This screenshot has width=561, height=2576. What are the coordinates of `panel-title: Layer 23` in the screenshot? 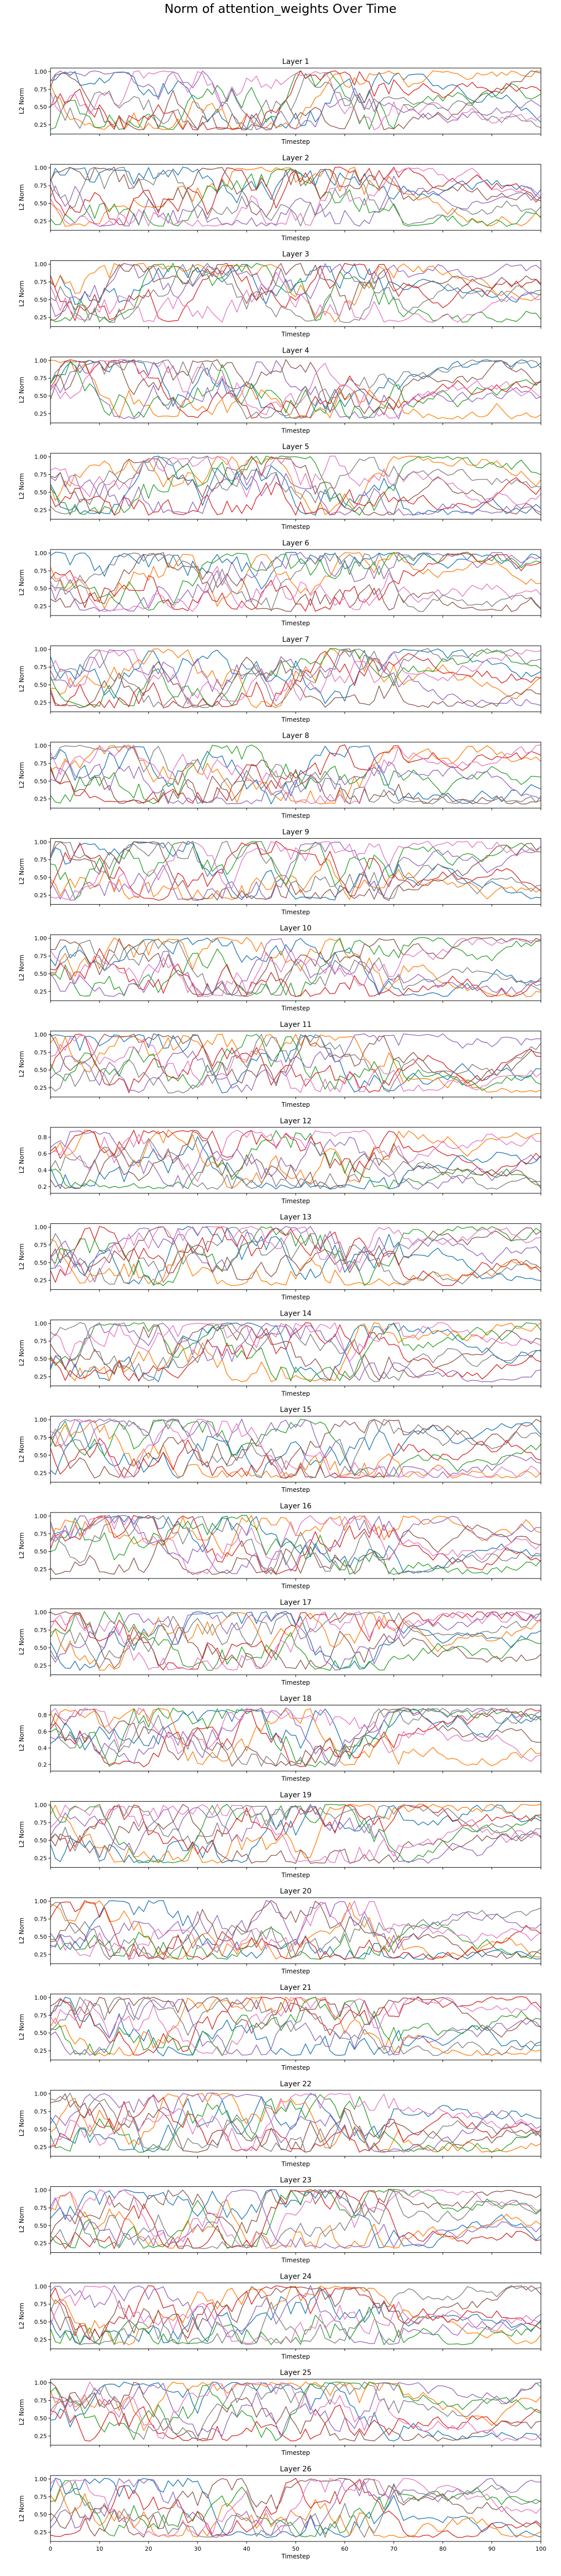 It's located at (295, 2180).